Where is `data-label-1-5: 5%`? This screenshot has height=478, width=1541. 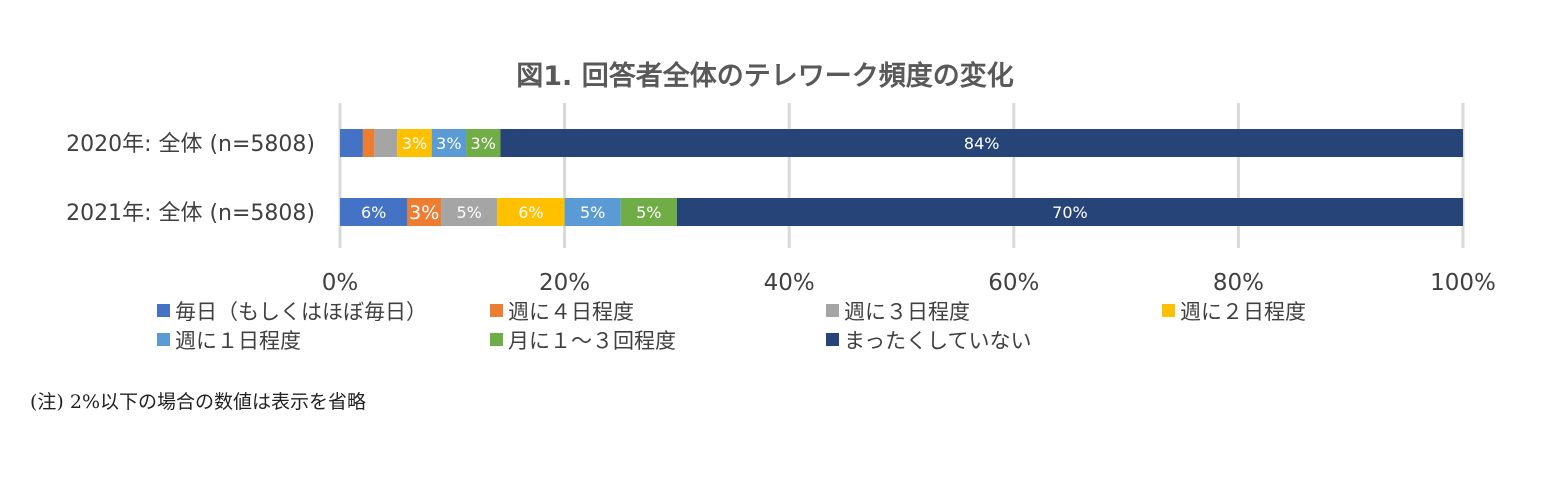 data-label-1-5: 5% is located at coordinates (648, 212).